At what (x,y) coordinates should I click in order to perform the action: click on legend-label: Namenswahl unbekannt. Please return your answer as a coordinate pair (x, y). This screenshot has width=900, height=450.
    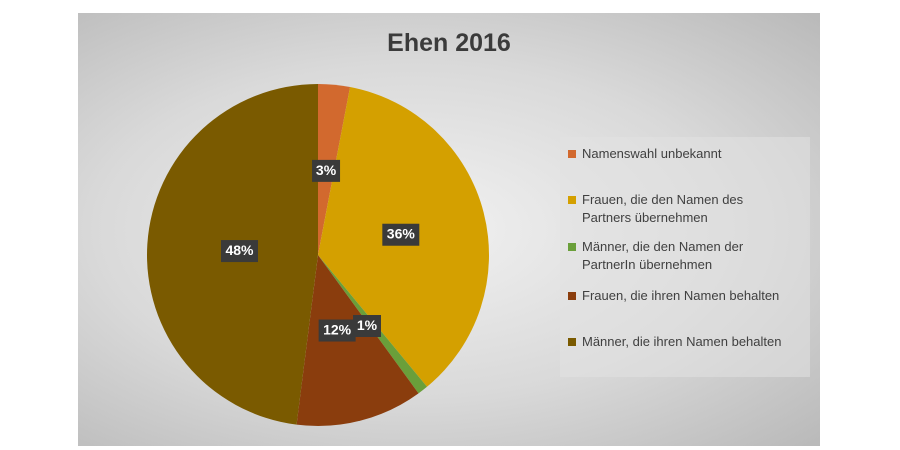
    Looking at the image, I should click on (697, 154).